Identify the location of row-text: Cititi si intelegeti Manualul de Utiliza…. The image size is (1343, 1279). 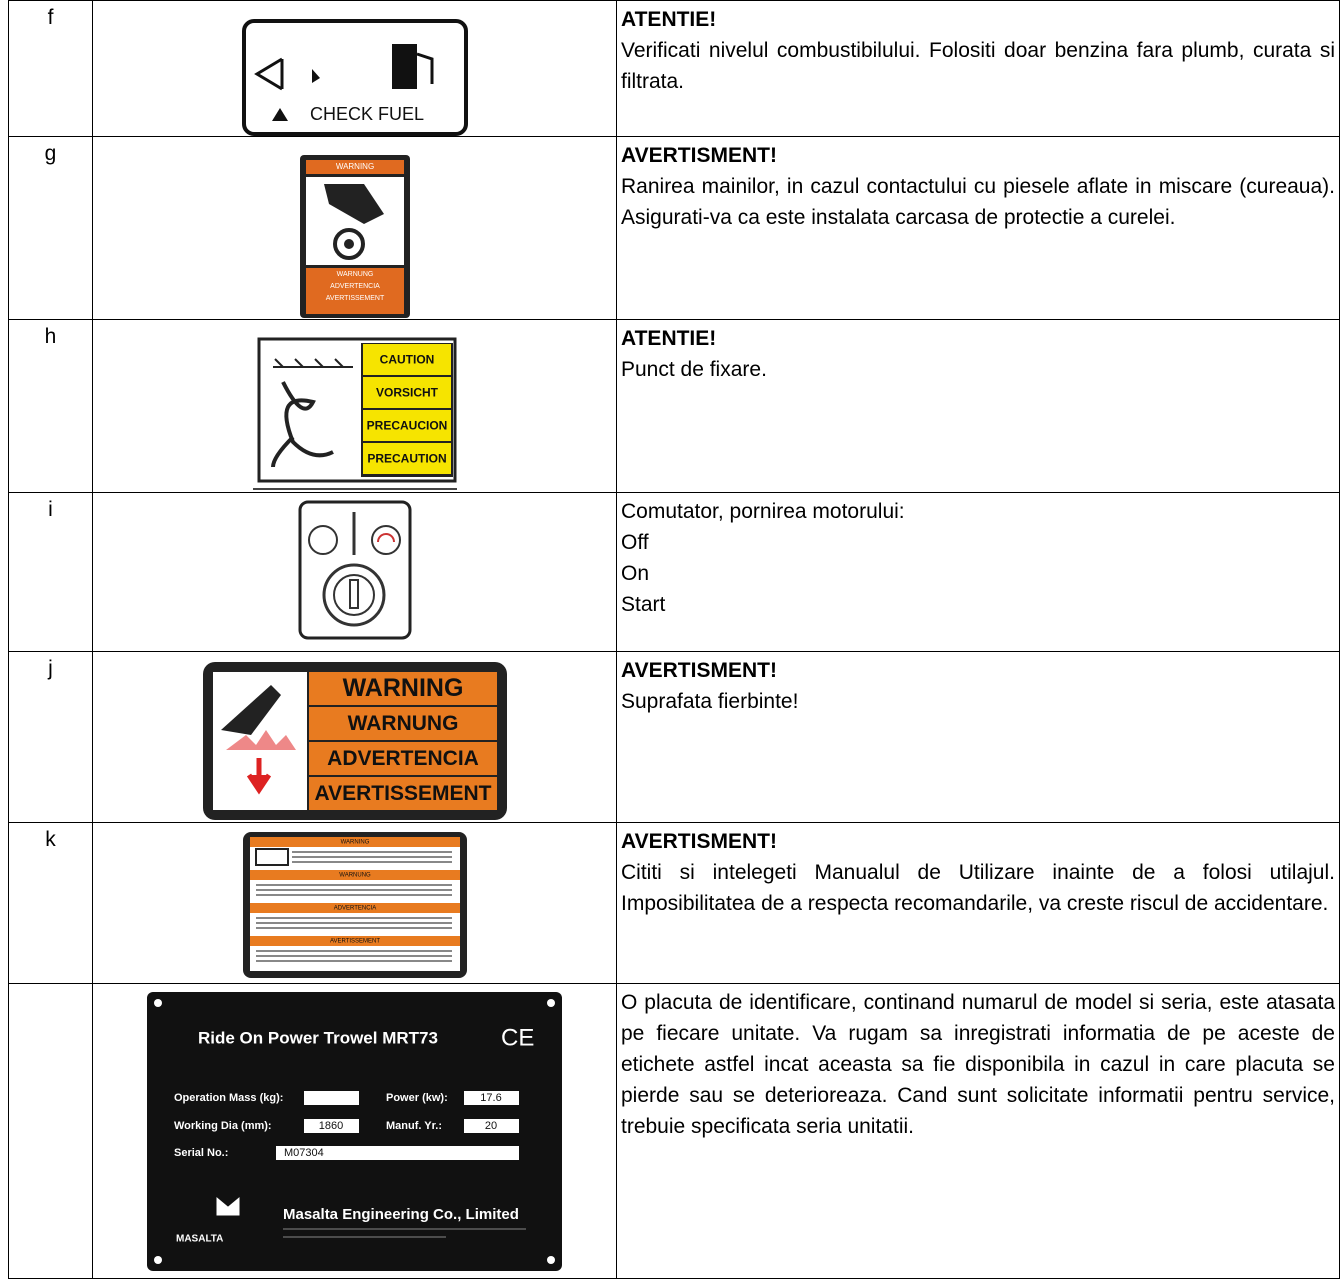
(978, 888).